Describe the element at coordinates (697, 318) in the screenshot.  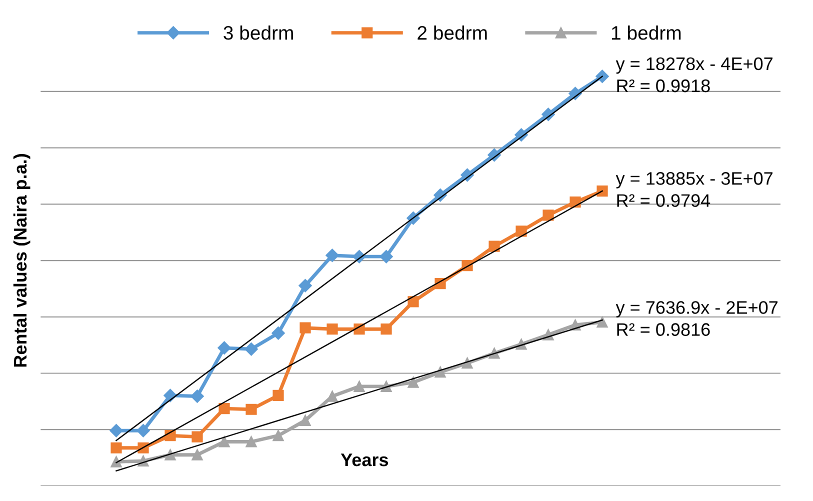
I see `text: y = 7636.9x - 2E+07 R² = 0.9816` at that location.